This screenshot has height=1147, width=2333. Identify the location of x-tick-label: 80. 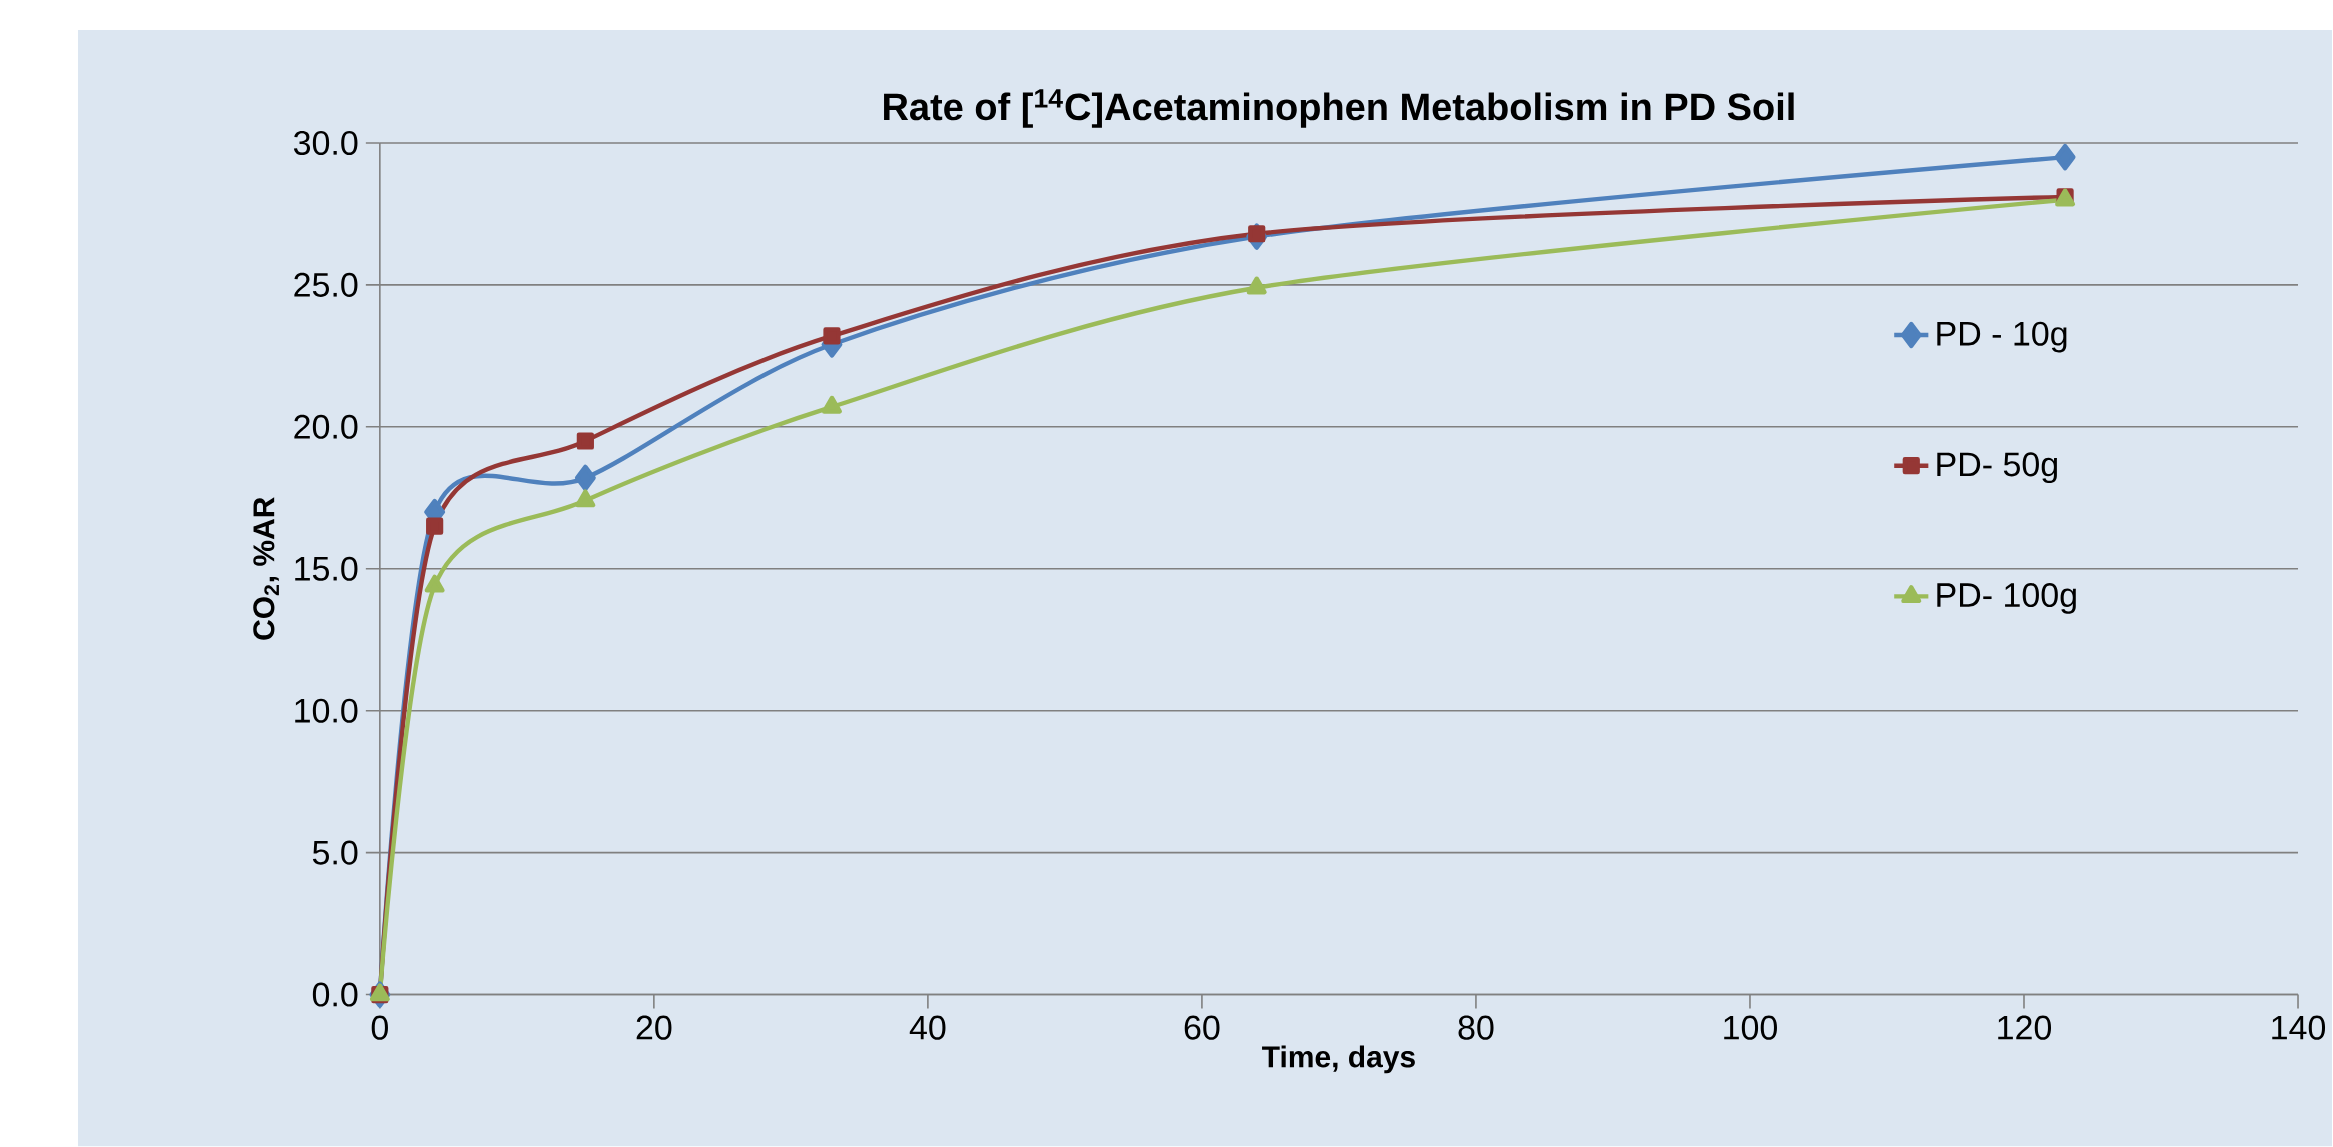
(1476, 1027).